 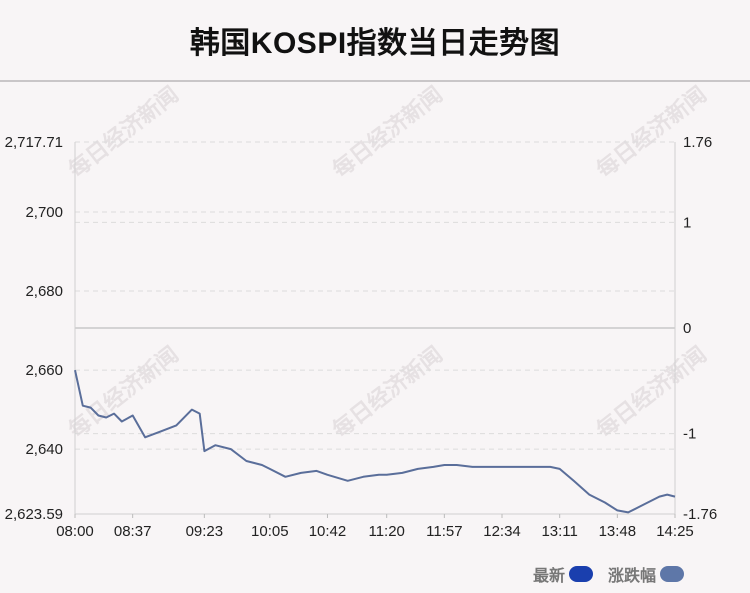 What do you see at coordinates (270, 531) in the screenshot?
I see `x-tick-label: 10:05` at bounding box center [270, 531].